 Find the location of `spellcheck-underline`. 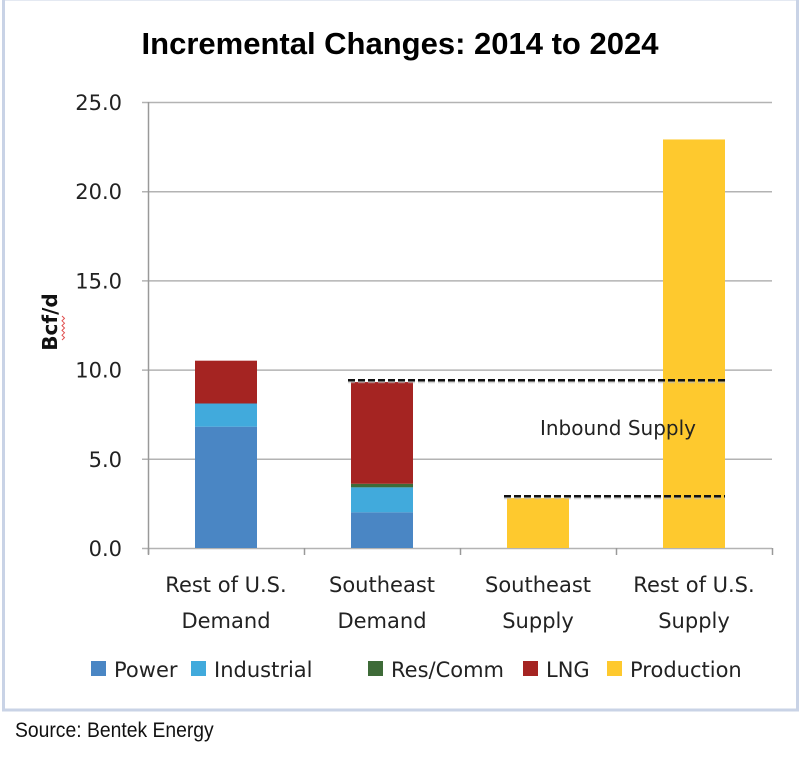

spellcheck-underline is located at coordinates (63, 328).